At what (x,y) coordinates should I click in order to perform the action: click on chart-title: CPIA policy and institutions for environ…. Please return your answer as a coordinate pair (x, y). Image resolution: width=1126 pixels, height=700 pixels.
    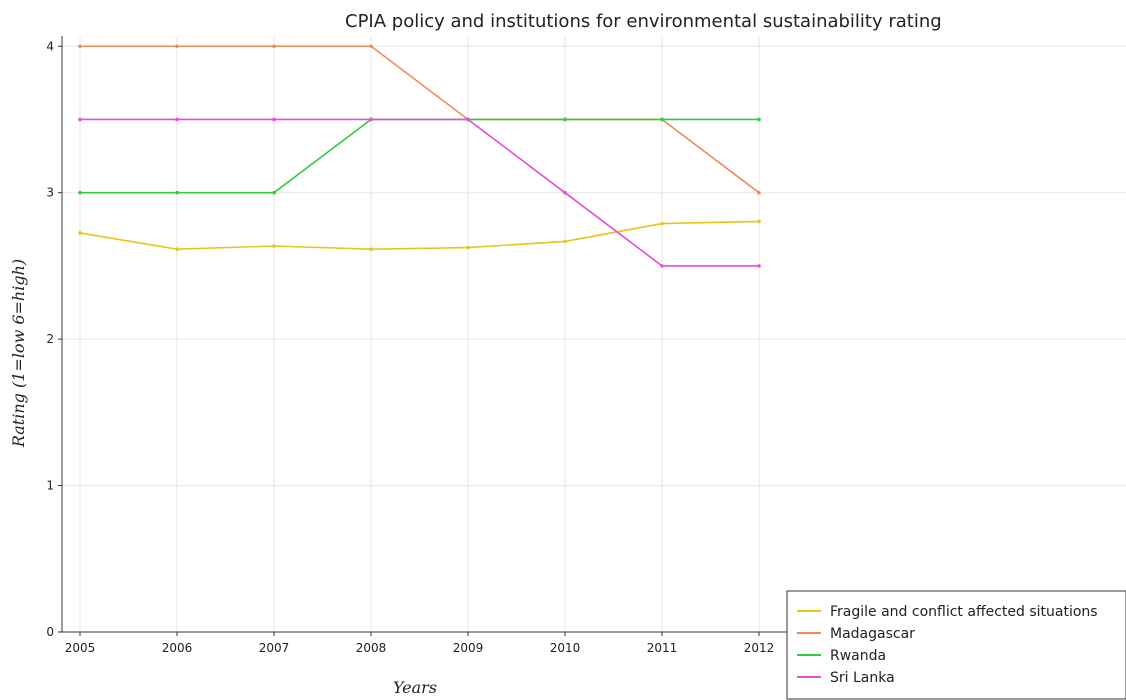
    Looking at the image, I should click on (643, 21).